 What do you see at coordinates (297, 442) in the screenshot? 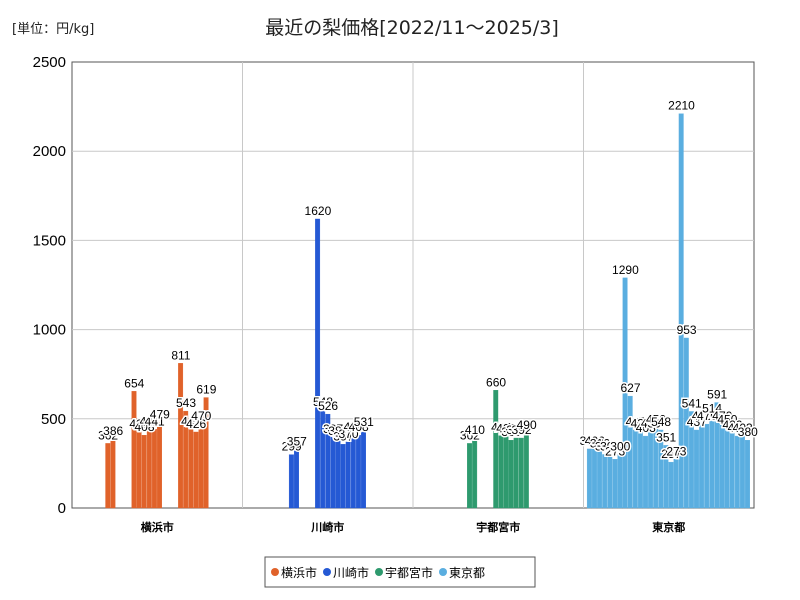
I see `data-label: 357` at bounding box center [297, 442].